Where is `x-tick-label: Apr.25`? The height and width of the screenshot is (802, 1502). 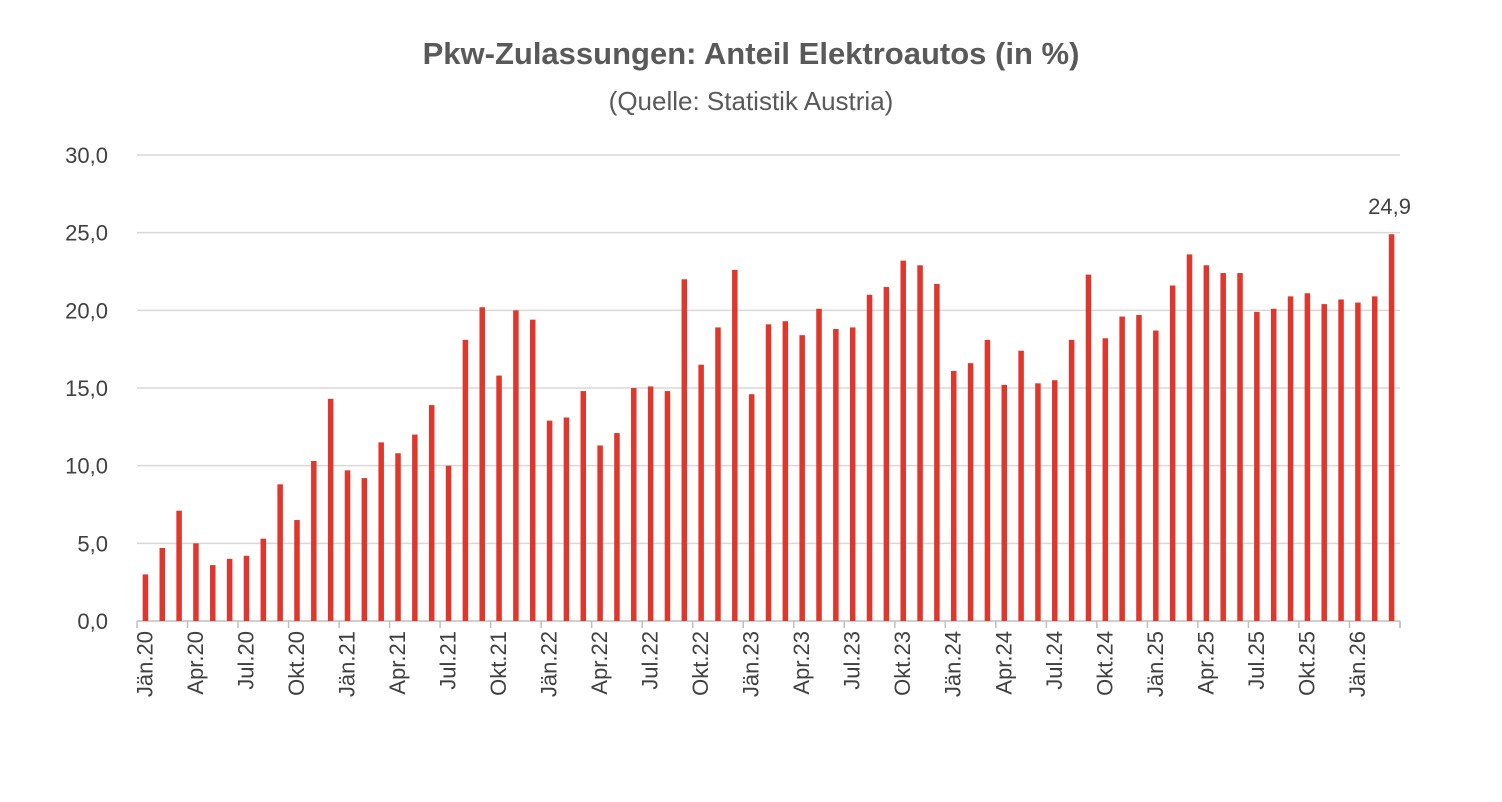
x-tick-label: Apr.25 is located at coordinates (1205, 663).